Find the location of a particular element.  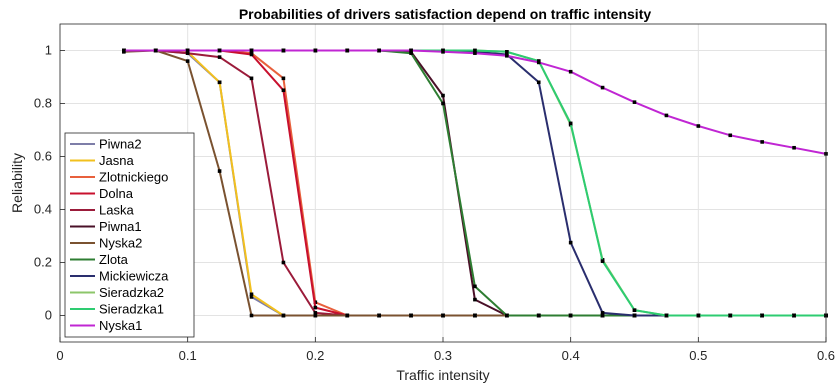

legend-label: Sieradzka1 is located at coordinates (131, 309).